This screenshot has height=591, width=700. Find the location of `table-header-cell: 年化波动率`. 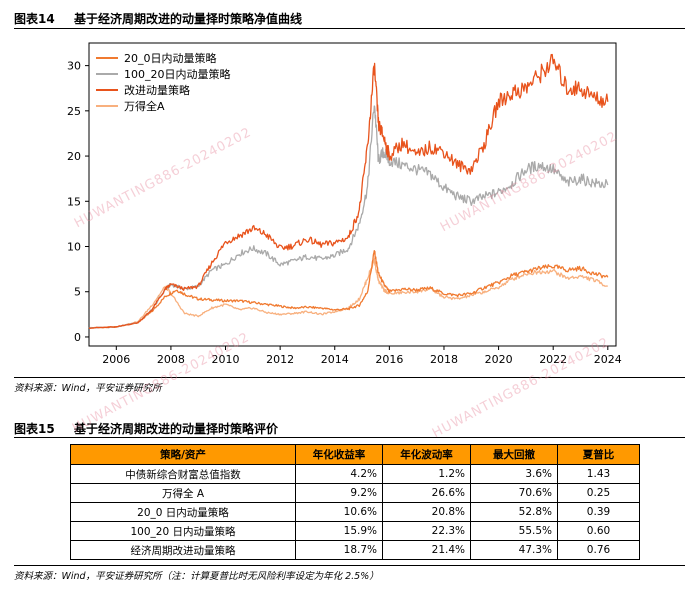

table-header-cell: 年化波动率 is located at coordinates (426, 454).